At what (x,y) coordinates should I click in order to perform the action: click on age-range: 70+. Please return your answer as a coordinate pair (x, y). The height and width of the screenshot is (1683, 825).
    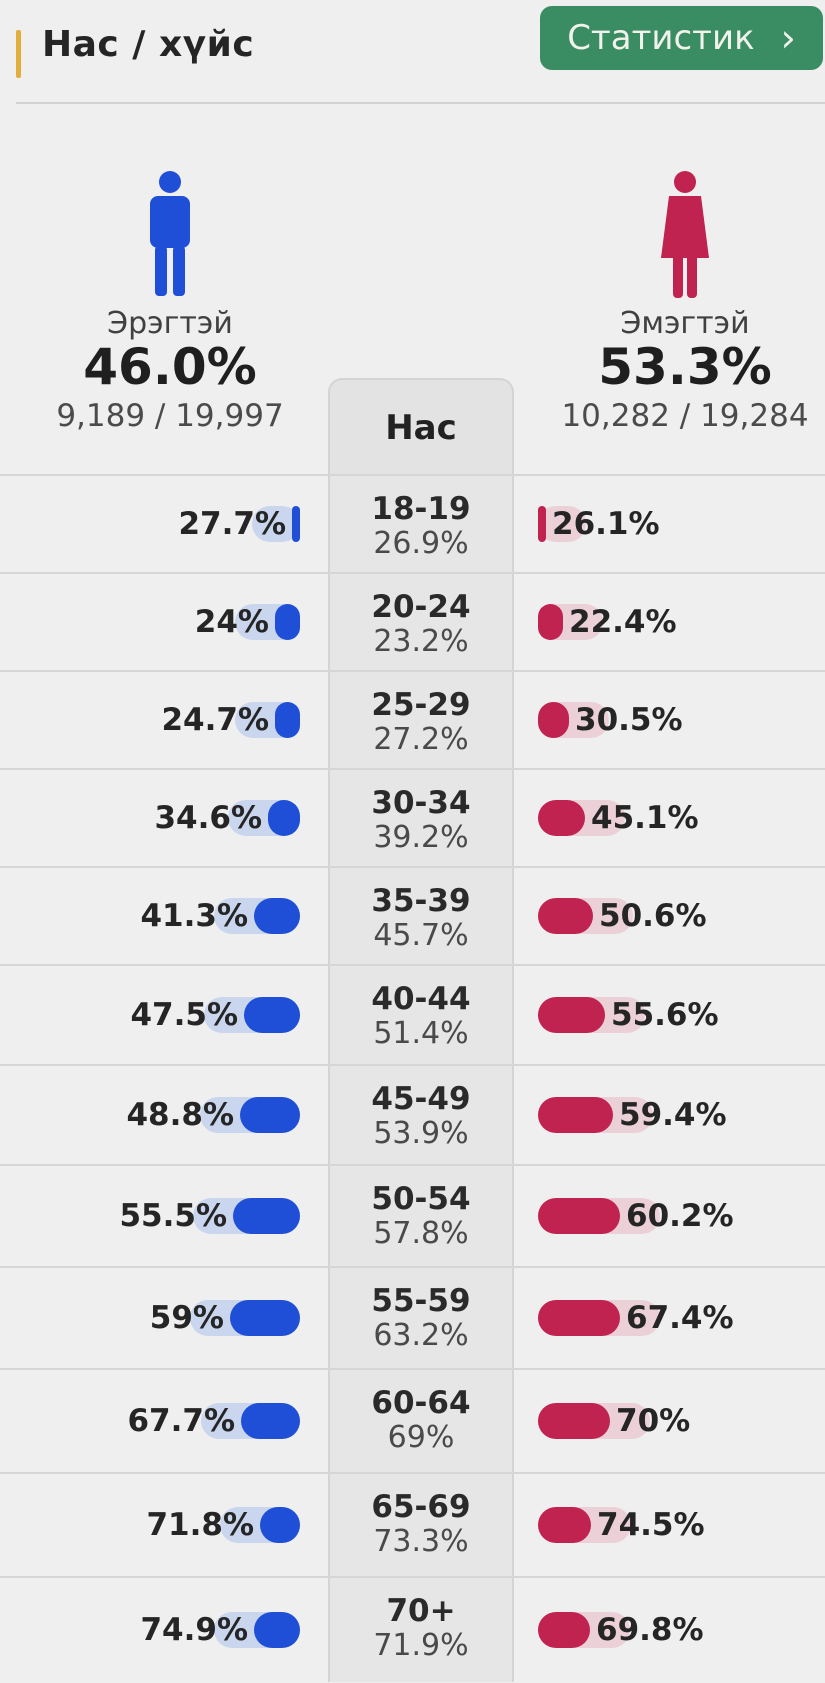
    Looking at the image, I should click on (421, 1611).